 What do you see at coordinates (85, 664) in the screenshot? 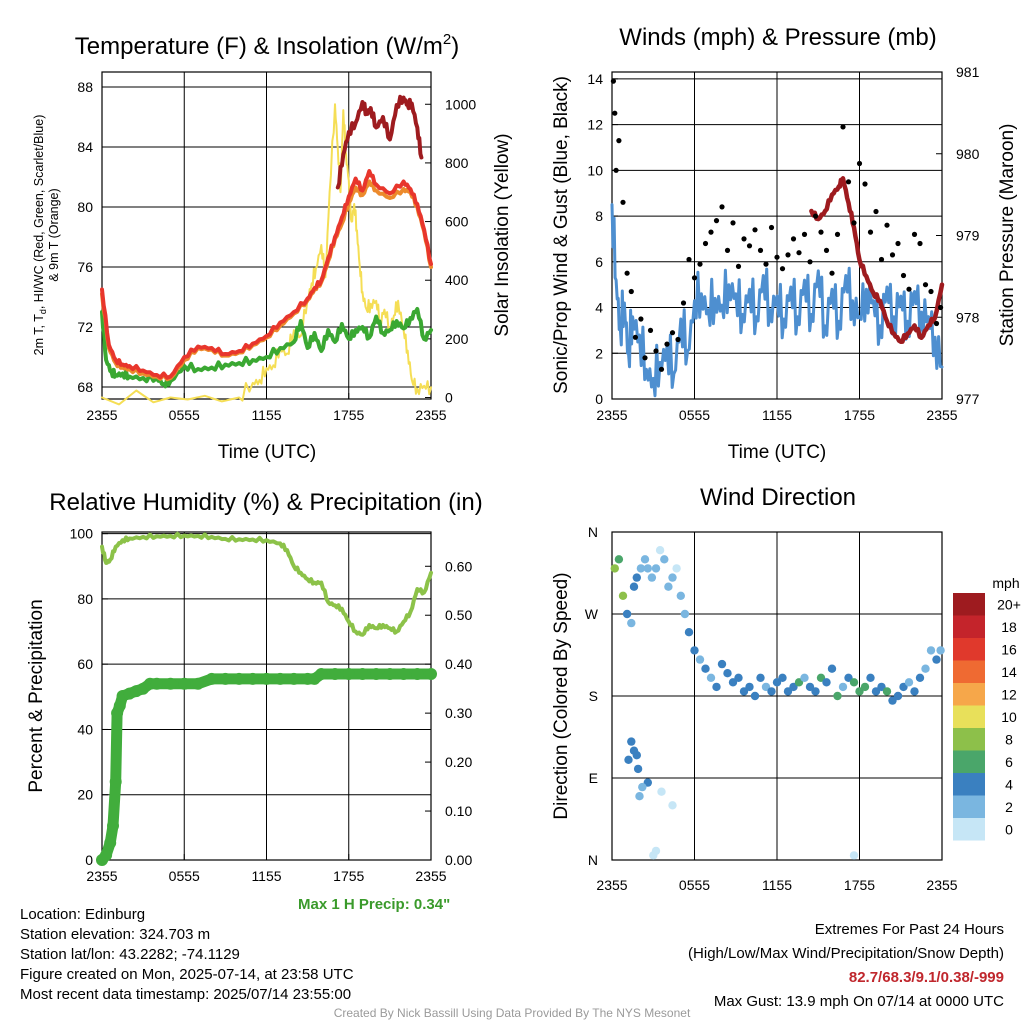
I see `y-tick-label: 60` at bounding box center [85, 664].